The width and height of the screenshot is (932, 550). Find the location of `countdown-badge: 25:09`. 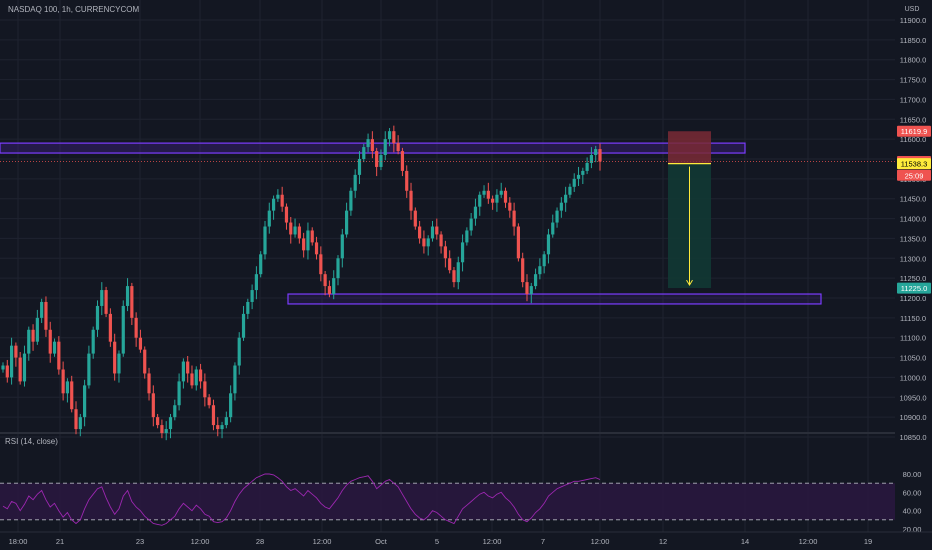

countdown-badge: 25:09 is located at coordinates (914, 175).